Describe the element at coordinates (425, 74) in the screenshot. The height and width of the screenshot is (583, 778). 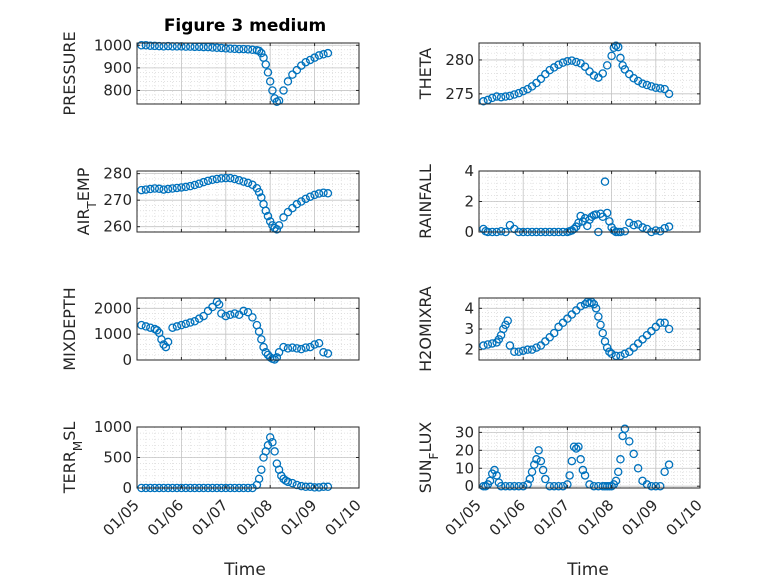
I see `y-axis-label: THETA` at that location.